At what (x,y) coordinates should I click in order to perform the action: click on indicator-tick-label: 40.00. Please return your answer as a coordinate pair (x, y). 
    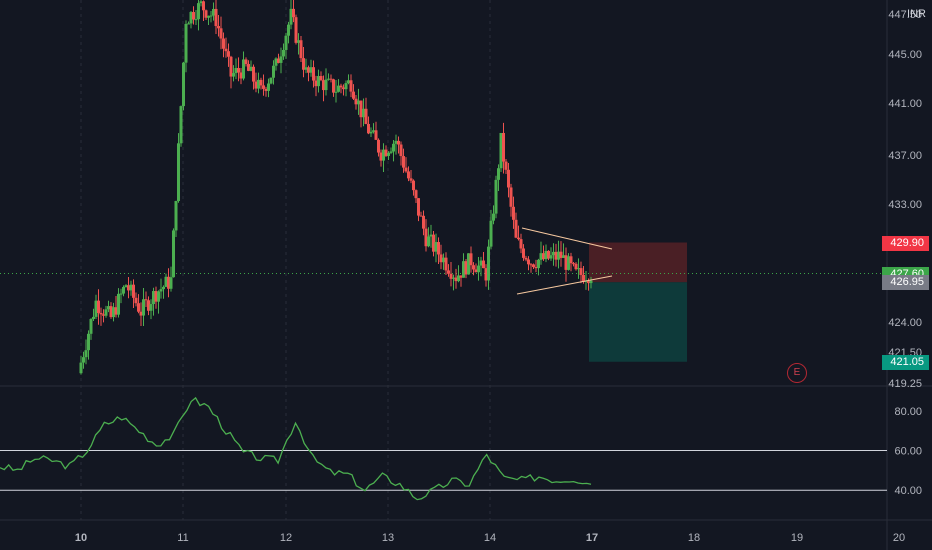
    Looking at the image, I should click on (908, 491).